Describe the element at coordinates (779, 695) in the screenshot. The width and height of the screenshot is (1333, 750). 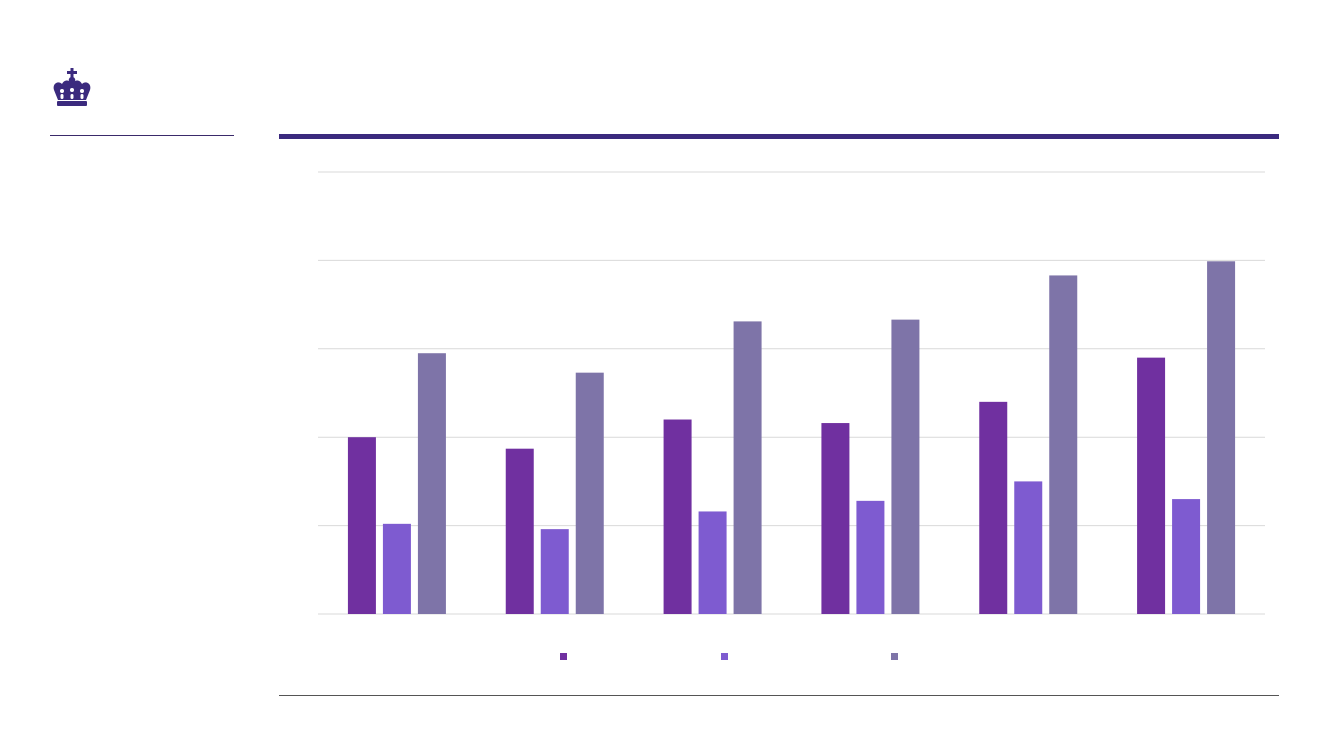
I see `footer-rule` at that location.